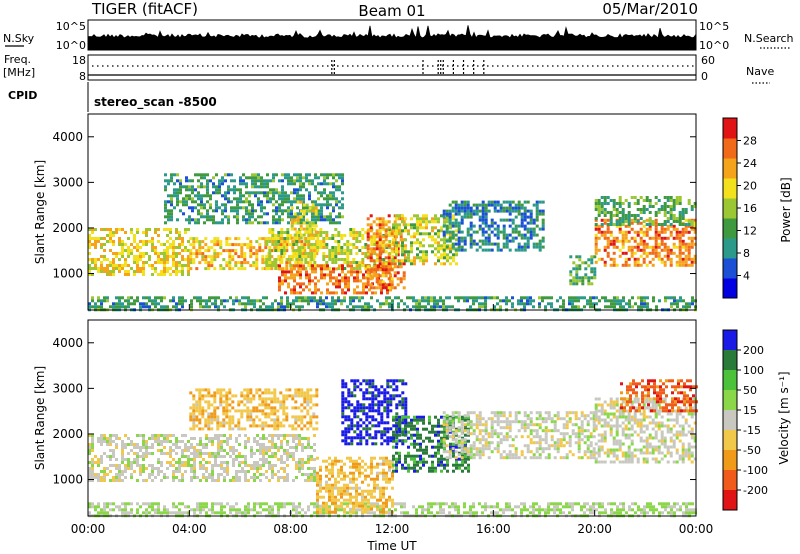 This screenshot has width=800, height=554. I want to click on nsky-panel: 10^5 10^0 10^5 10^0 N.Sky N.Search, so click(398, 35).